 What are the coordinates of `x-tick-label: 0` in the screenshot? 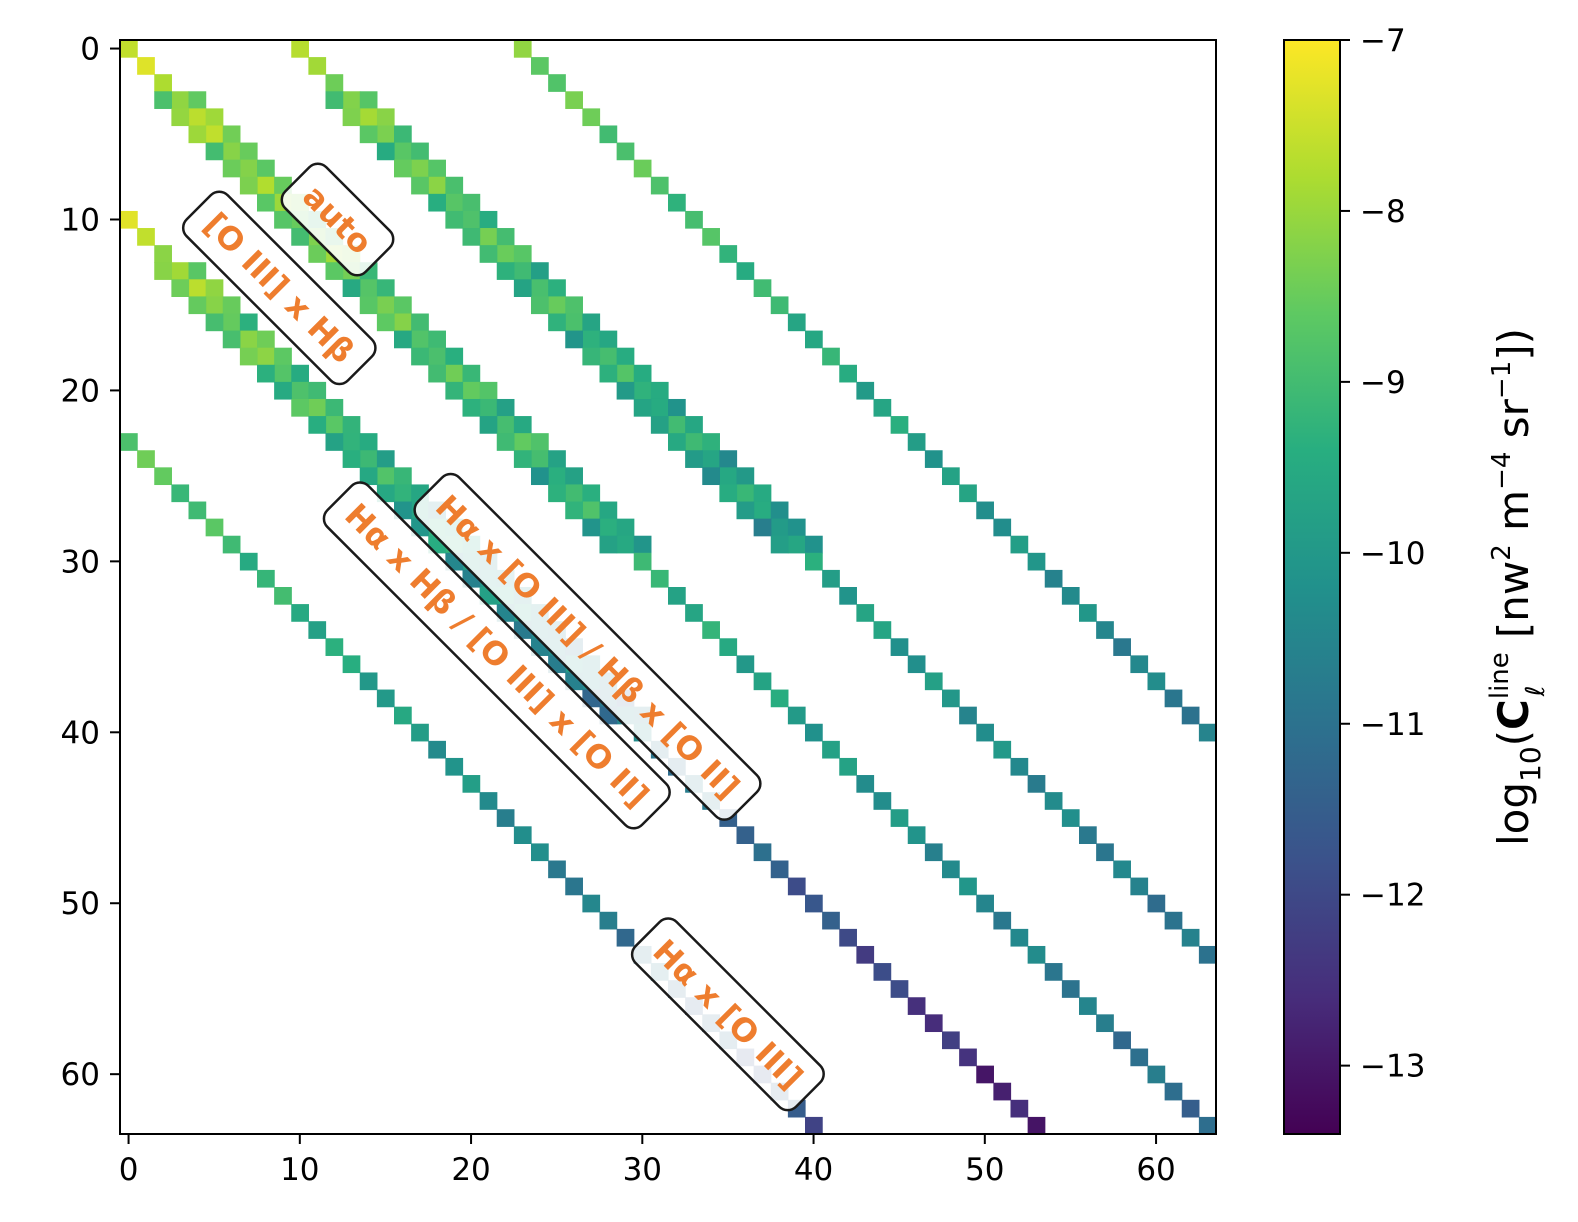 It's located at (129, 1170).